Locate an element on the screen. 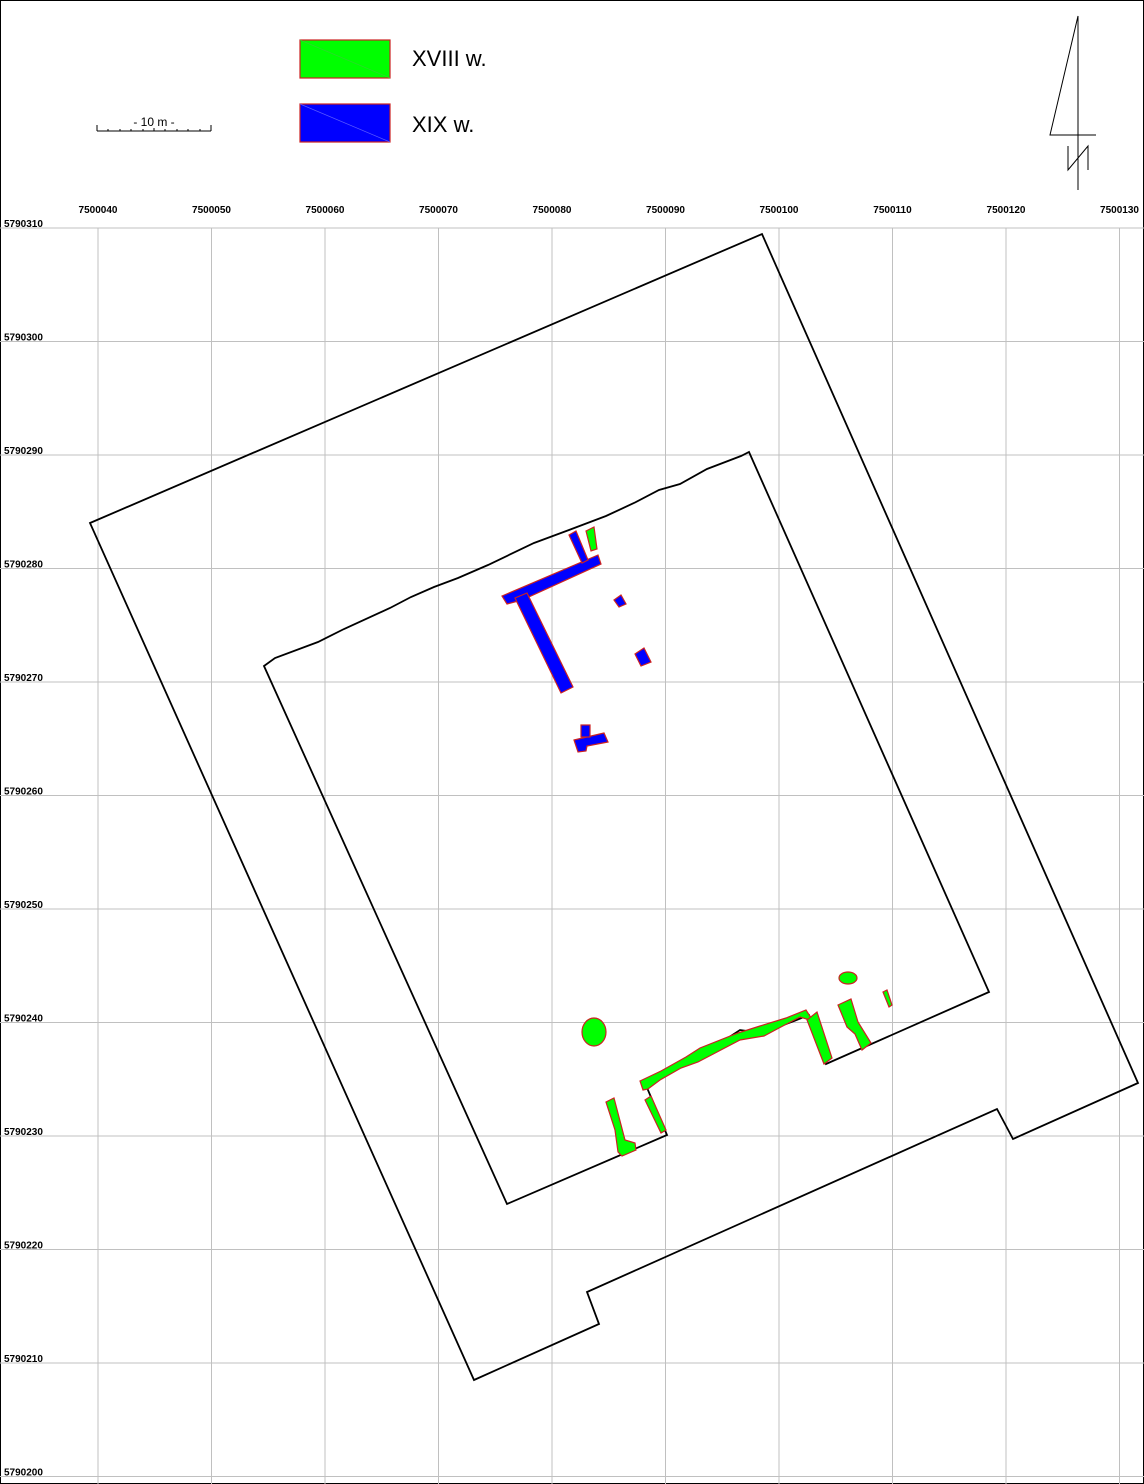 This screenshot has height=1484, width=1144. xviii-edge-strip is located at coordinates (819, 1037).